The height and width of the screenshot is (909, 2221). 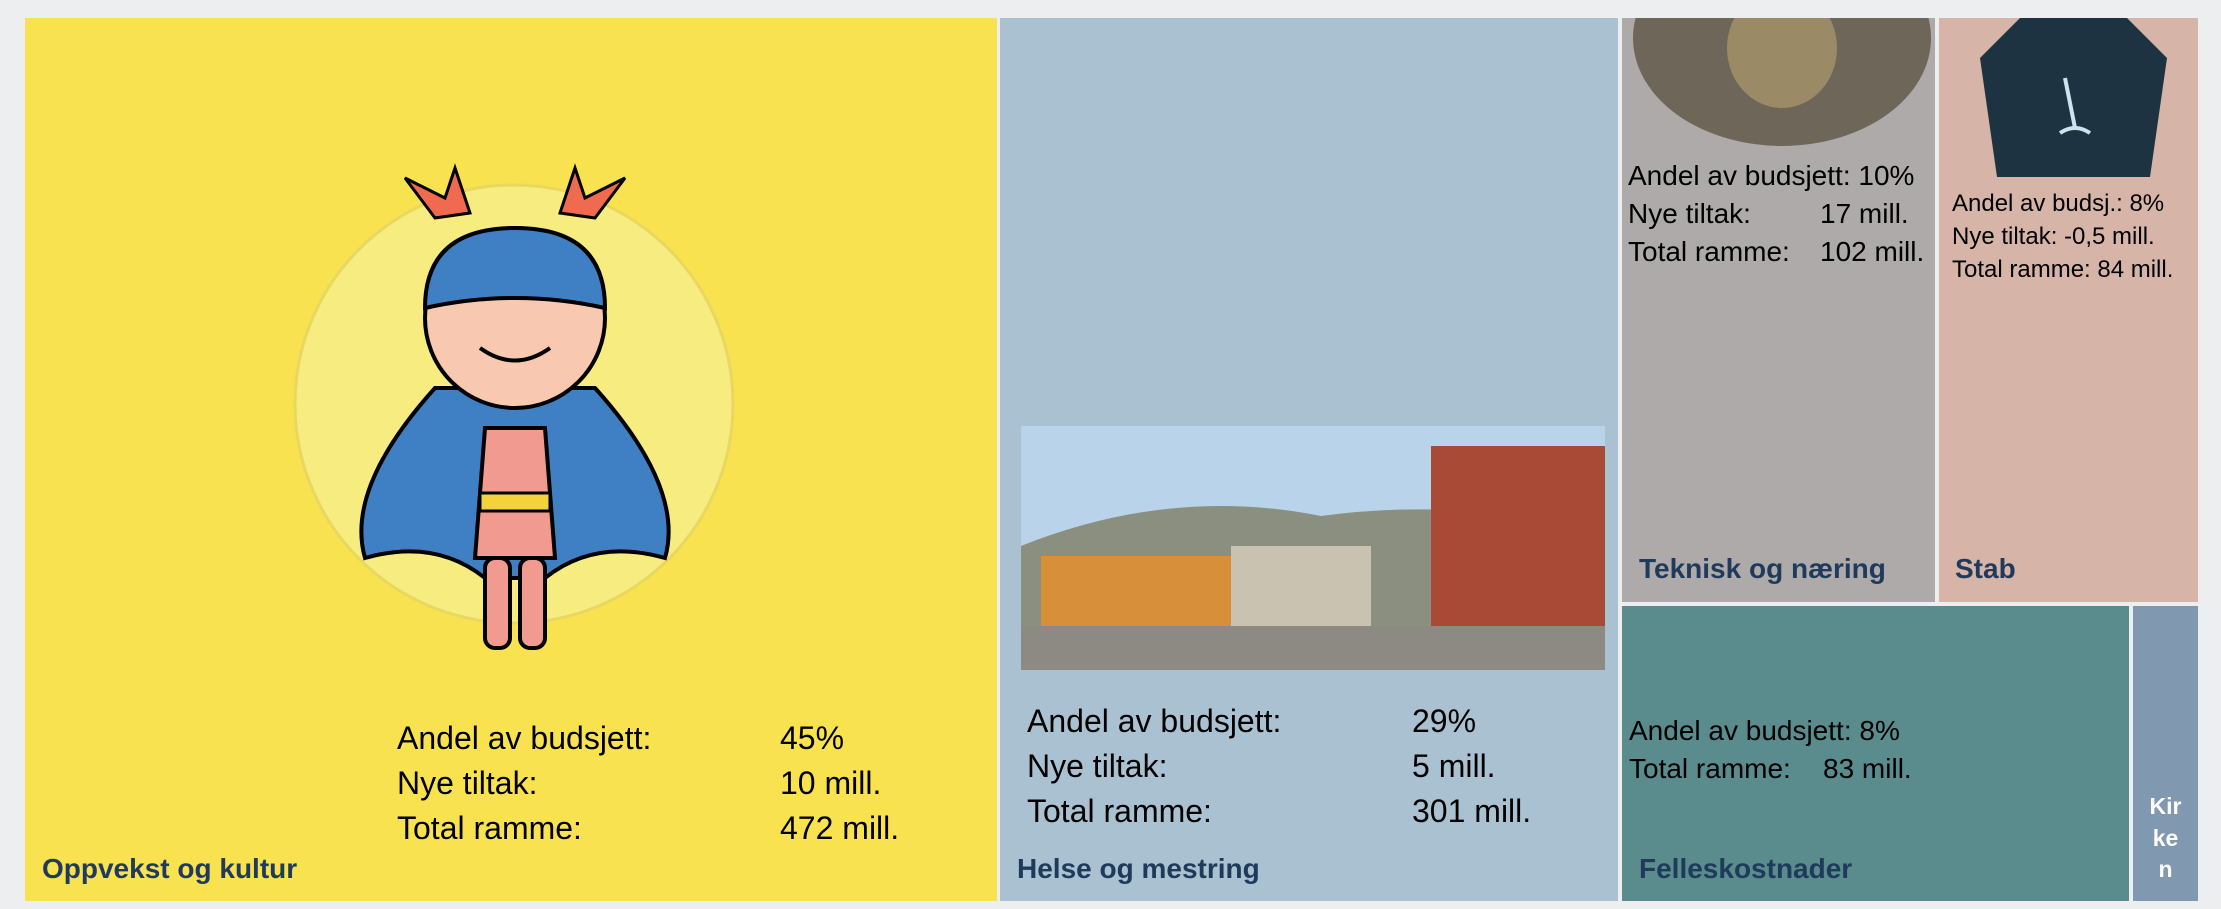 What do you see at coordinates (1472, 811) in the screenshot?
I see `line-value: 301 mill.` at bounding box center [1472, 811].